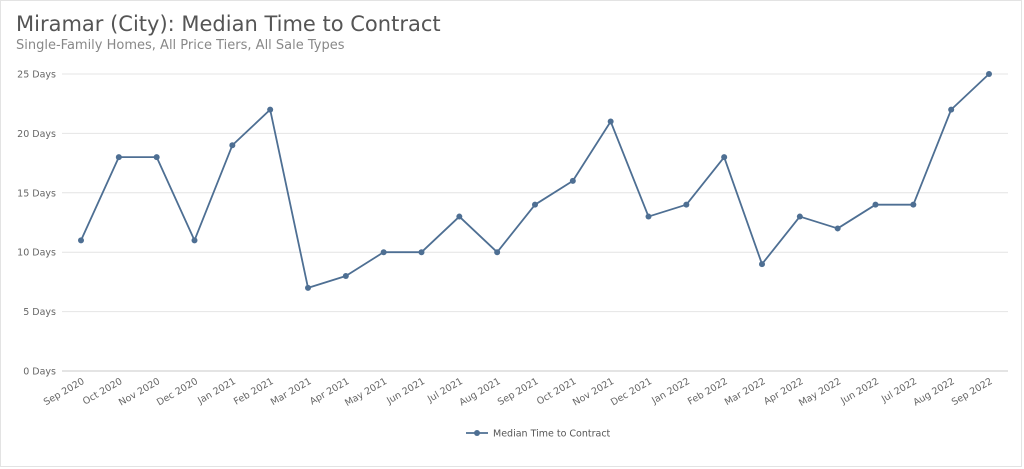 This screenshot has height=469, width=1024. What do you see at coordinates (36, 134) in the screenshot?
I see `y-tick-label: 20 Days` at bounding box center [36, 134].